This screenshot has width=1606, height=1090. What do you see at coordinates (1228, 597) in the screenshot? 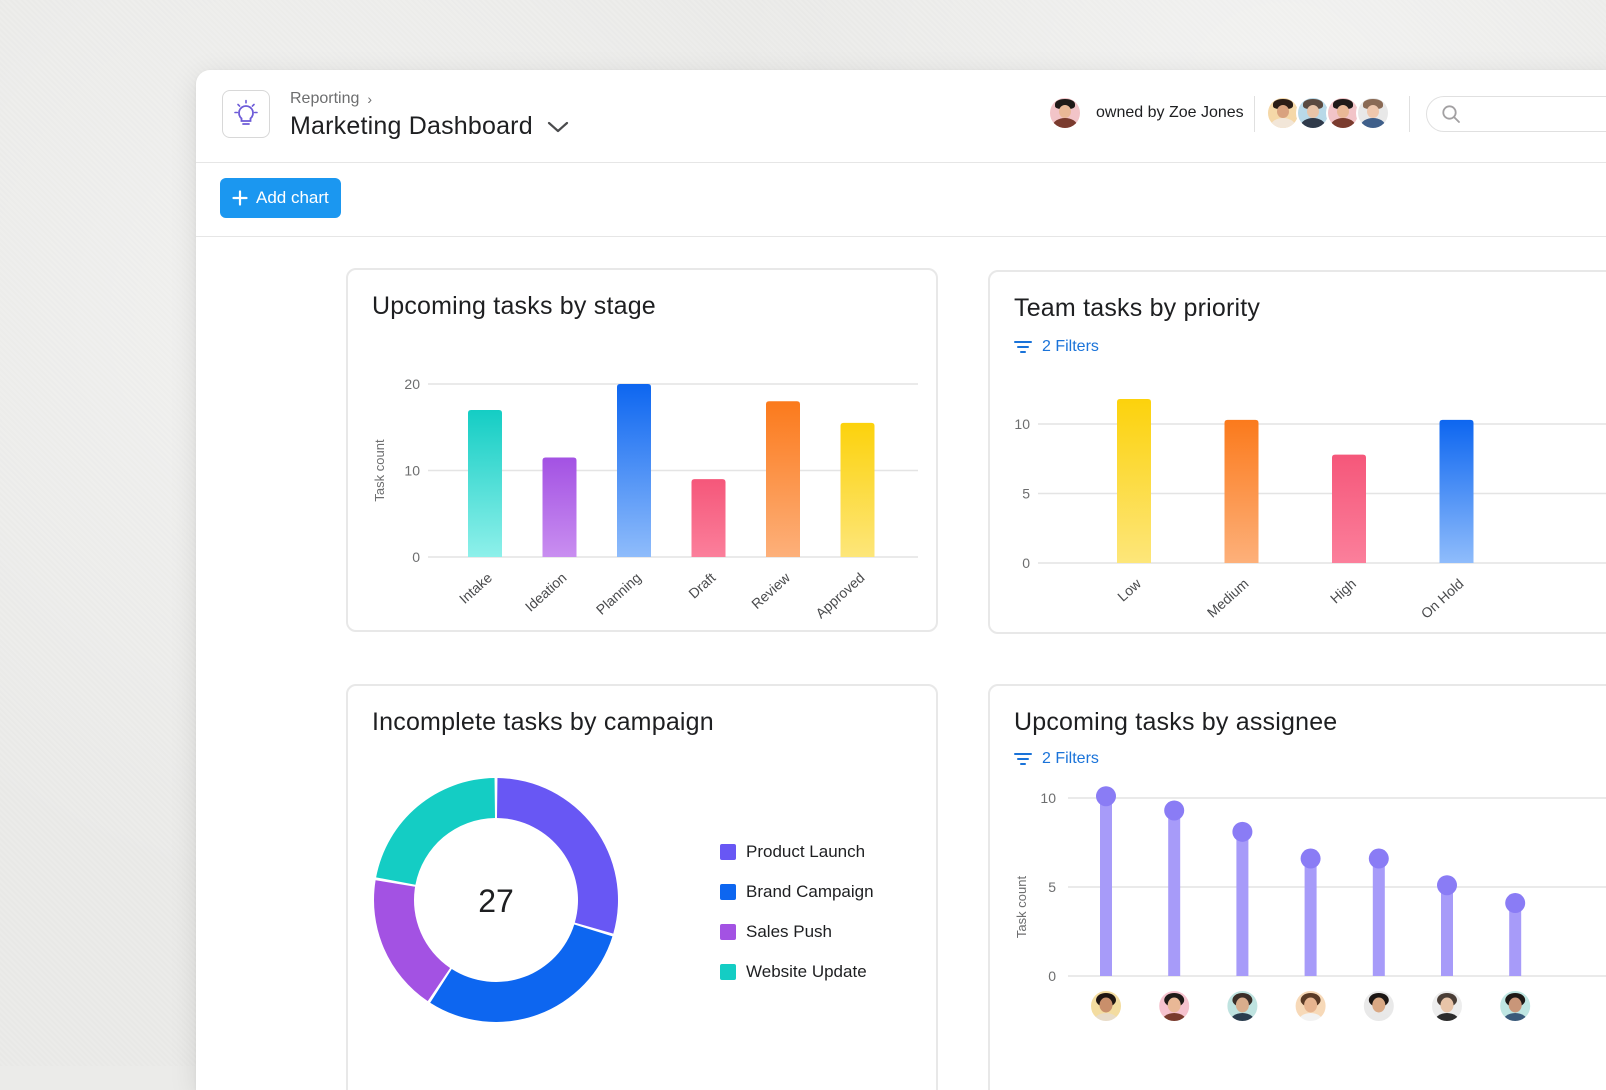
I see `x-tick-label: Medium` at bounding box center [1228, 597].